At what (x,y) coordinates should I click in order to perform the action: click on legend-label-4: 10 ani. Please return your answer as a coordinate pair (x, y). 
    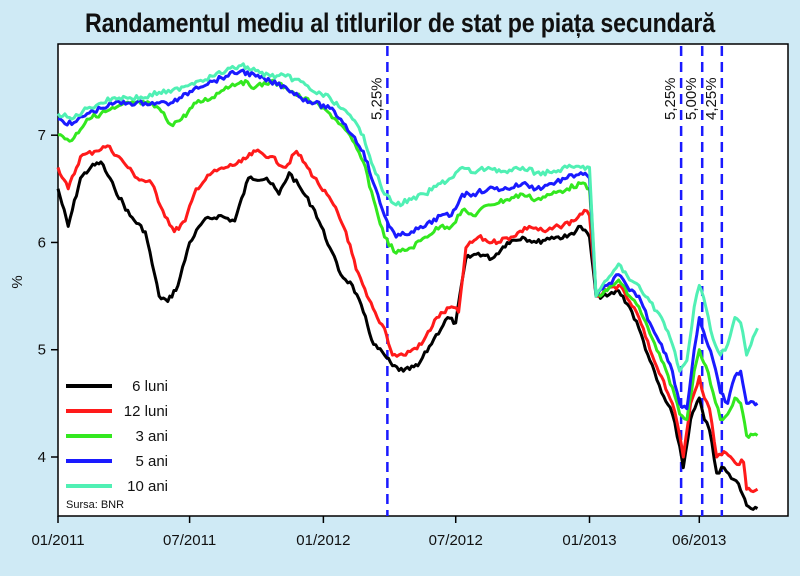
    Looking at the image, I should click on (147, 486).